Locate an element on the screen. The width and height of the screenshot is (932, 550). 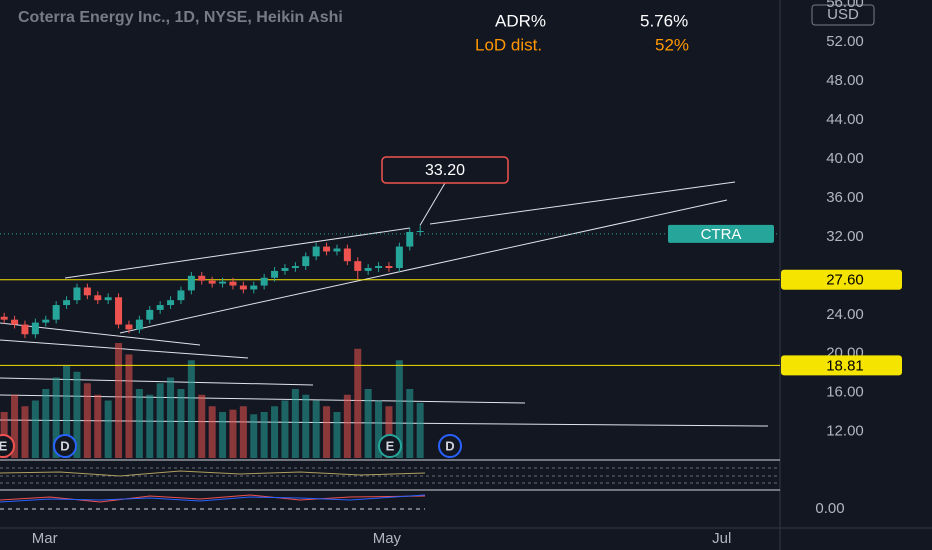
ticker-tag is located at coordinates (721, 233).